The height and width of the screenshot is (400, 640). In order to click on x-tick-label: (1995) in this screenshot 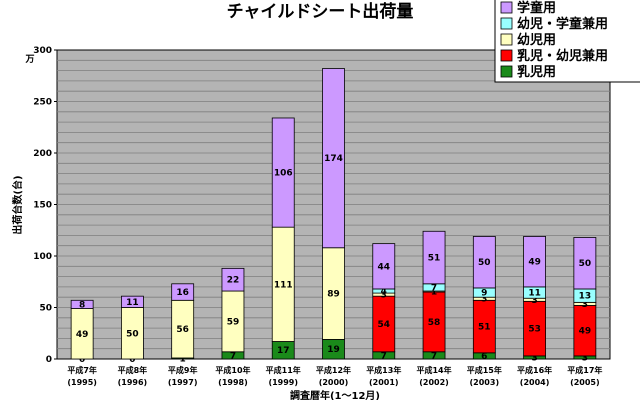, I will do `click(82, 382)`.